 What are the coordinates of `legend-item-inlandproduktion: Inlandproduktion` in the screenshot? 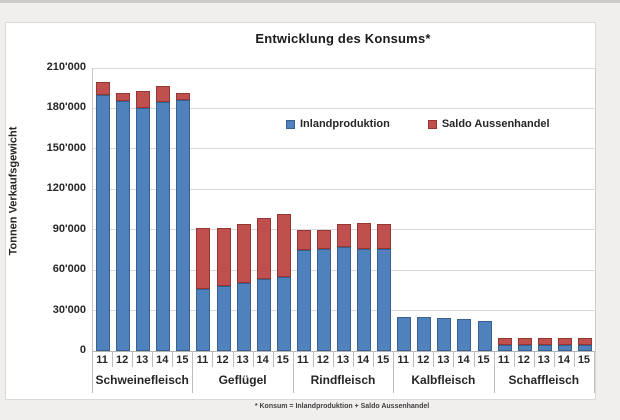 It's located at (338, 124).